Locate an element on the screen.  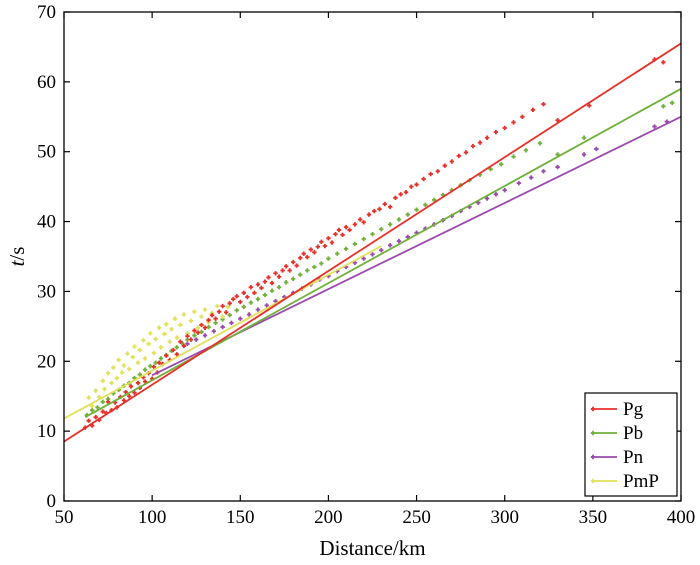
y-tick-label: 60 is located at coordinates (46, 82).